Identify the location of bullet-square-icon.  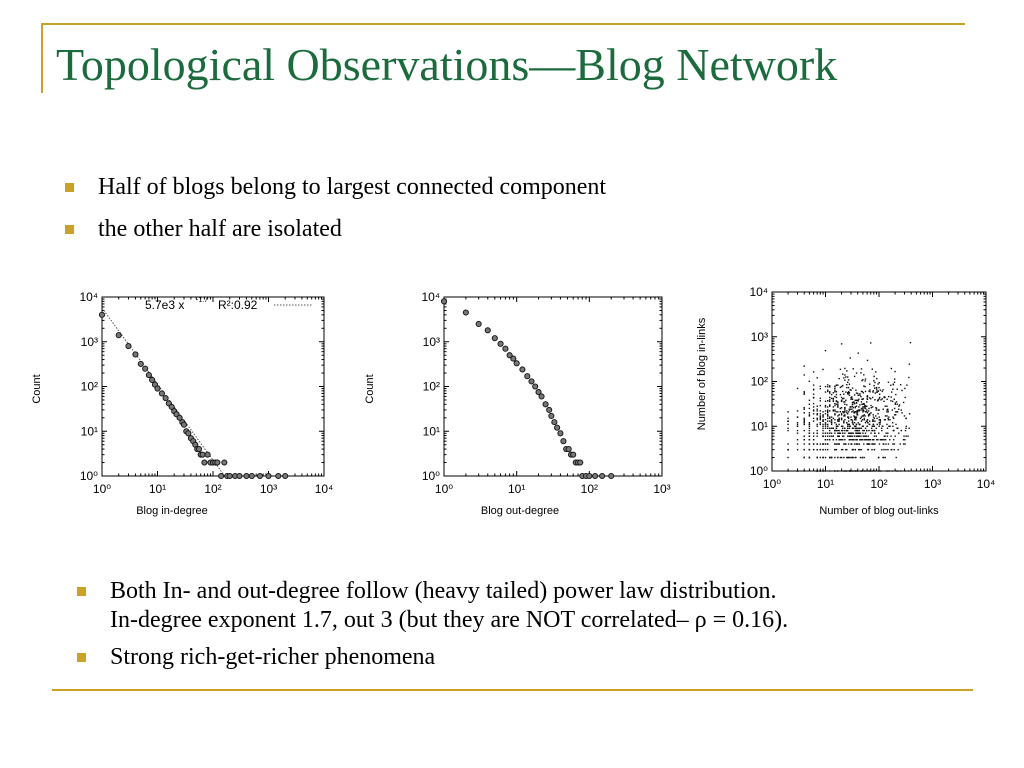
(69, 187).